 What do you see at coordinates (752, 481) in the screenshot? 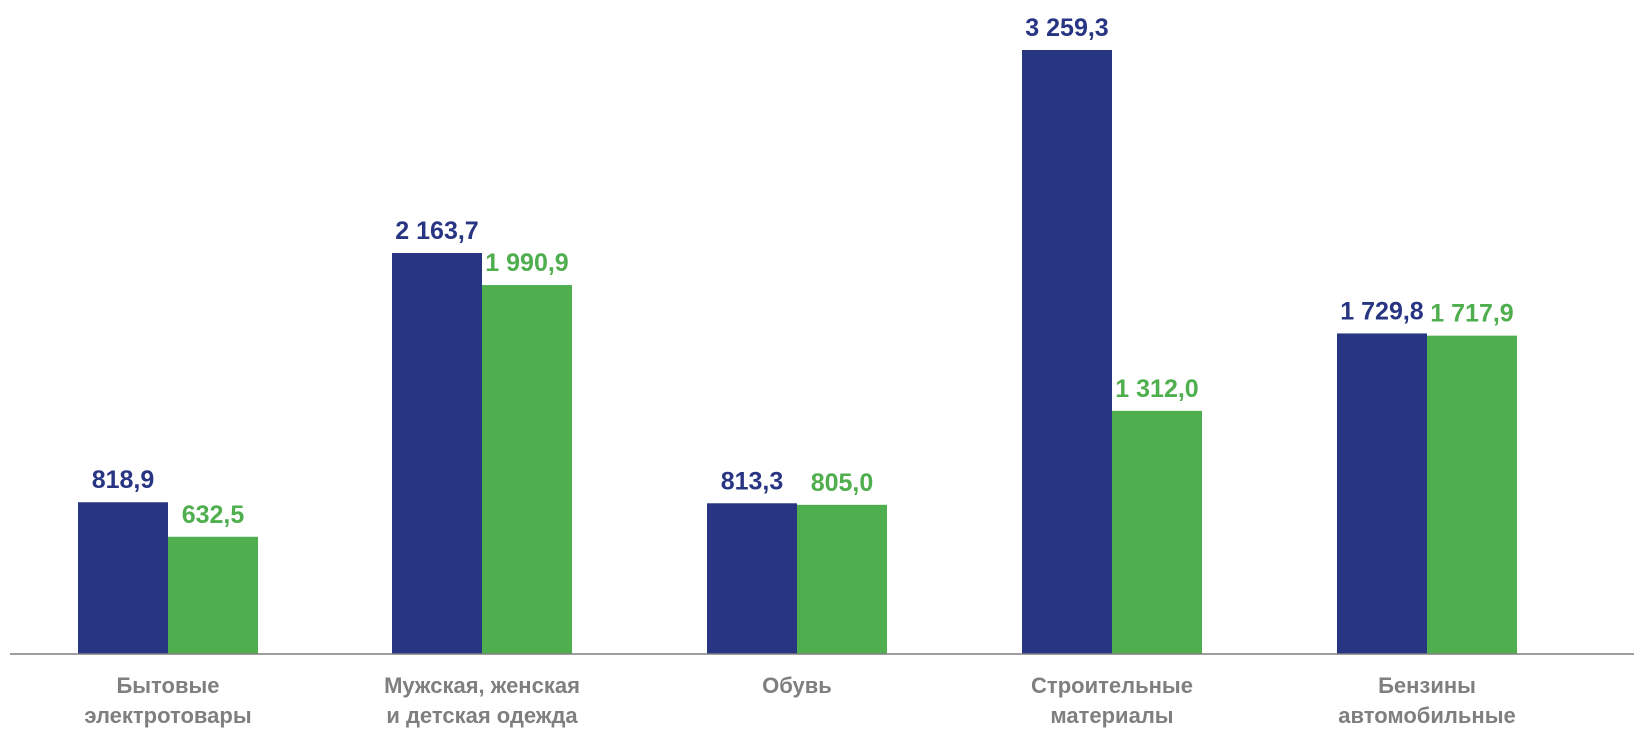
I see `value-label-series-1-cat-3: 813,3` at bounding box center [752, 481].